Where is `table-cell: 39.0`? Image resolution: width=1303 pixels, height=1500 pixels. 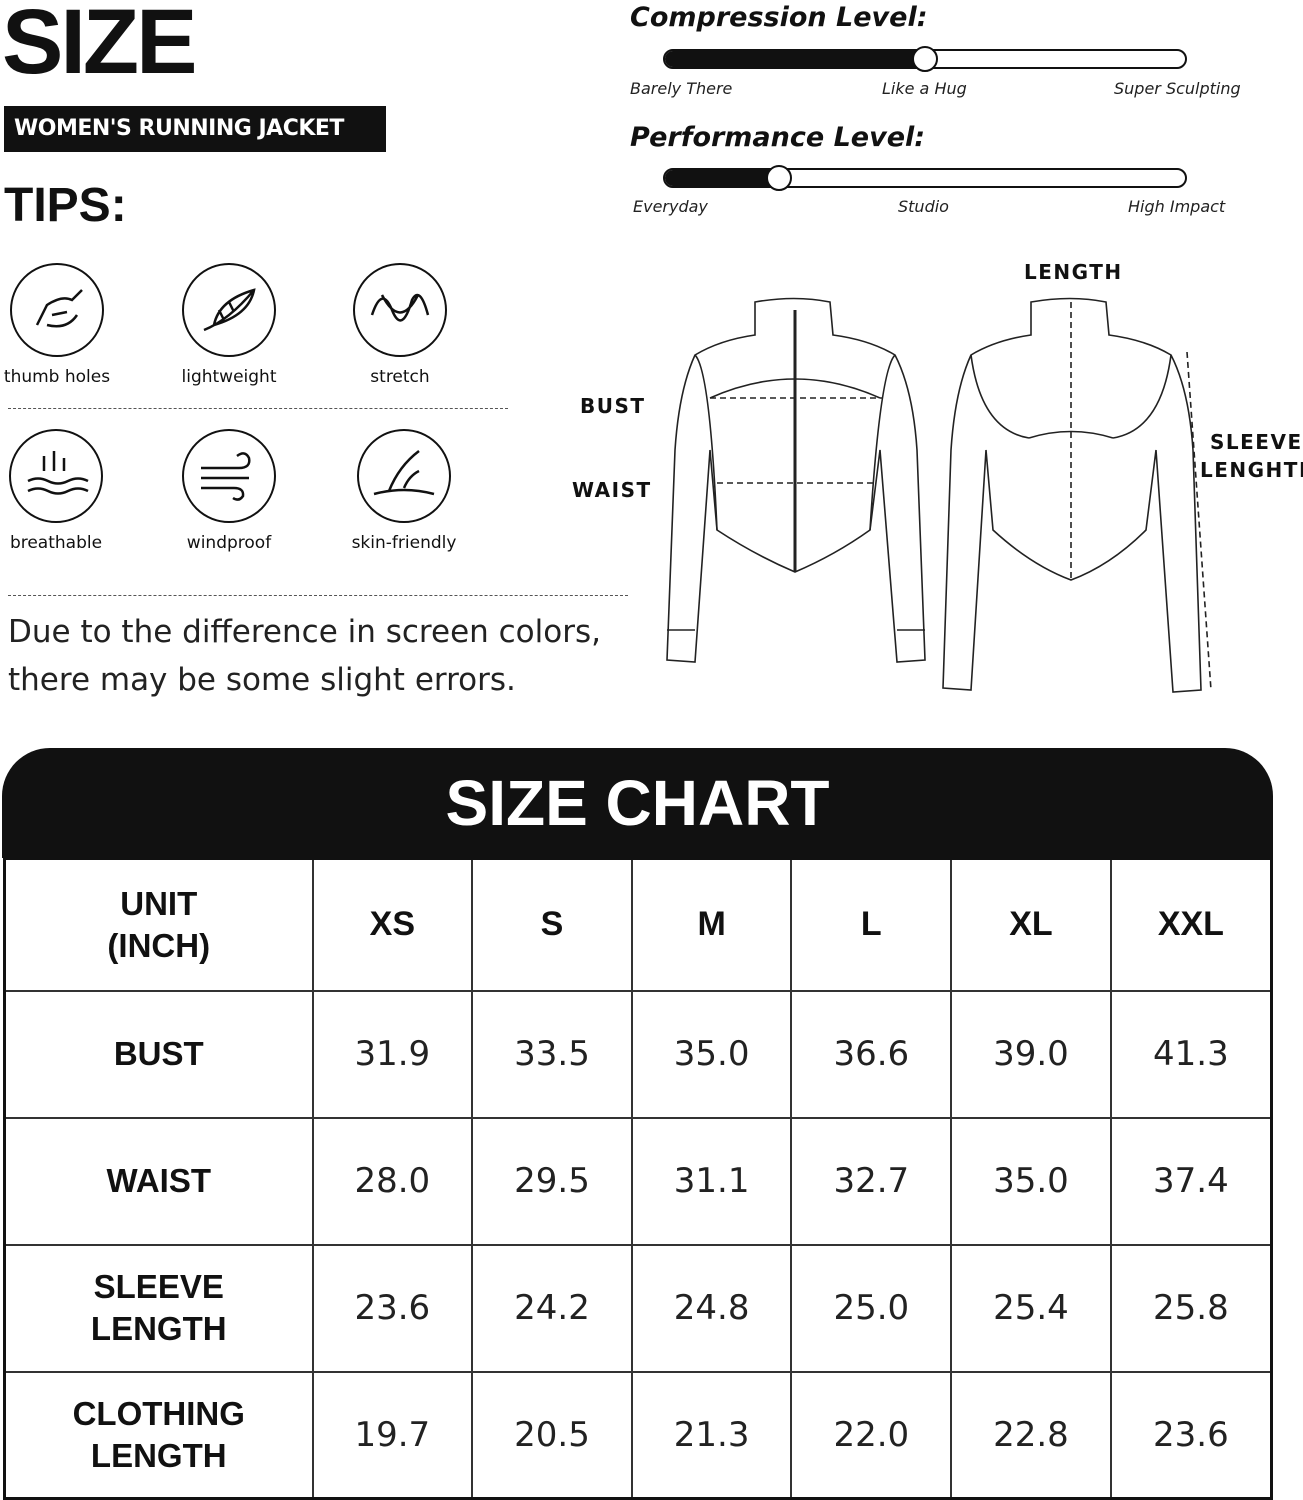 table-cell: 39.0 is located at coordinates (1031, 1054).